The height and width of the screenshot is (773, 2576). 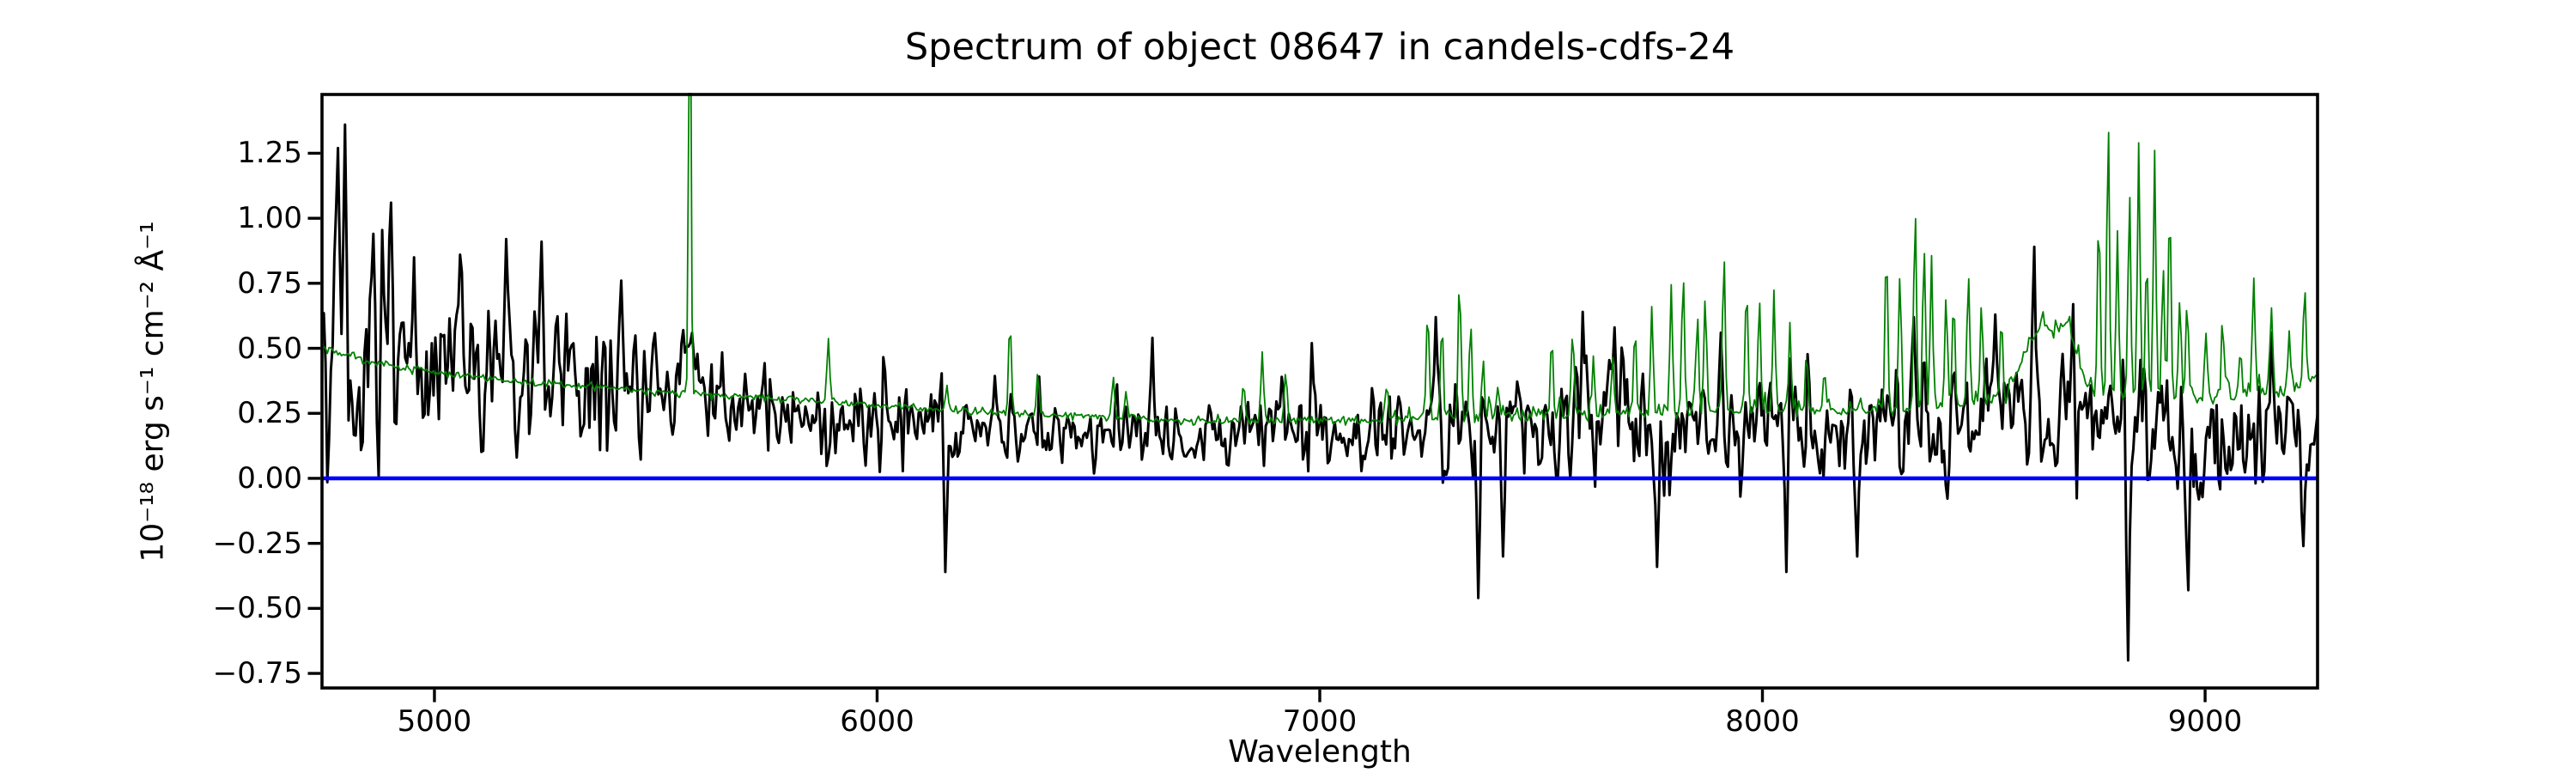 I want to click on y-tick-label: 0.25, so click(x=269, y=413).